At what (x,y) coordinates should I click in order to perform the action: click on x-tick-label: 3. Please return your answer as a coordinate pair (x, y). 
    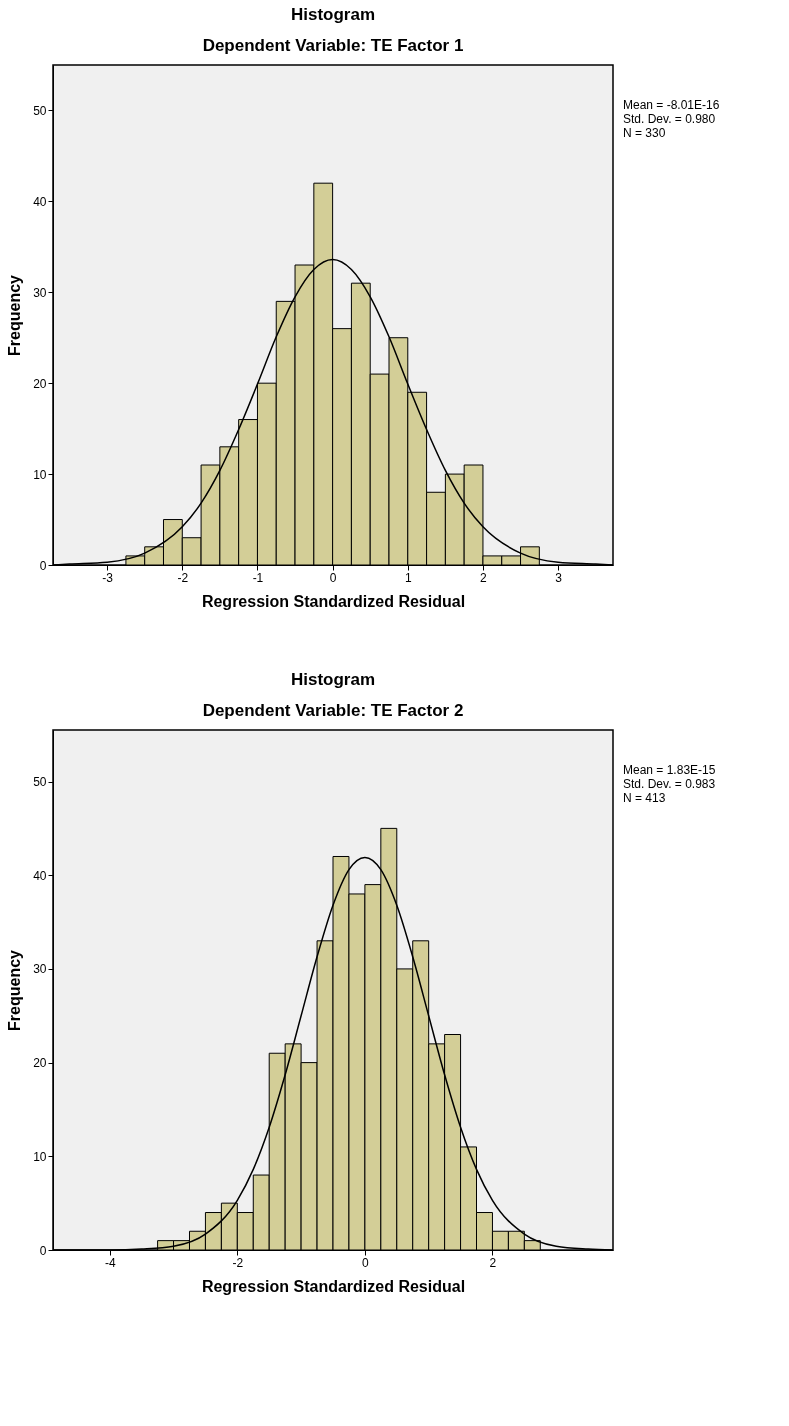
    Looking at the image, I should click on (559, 577).